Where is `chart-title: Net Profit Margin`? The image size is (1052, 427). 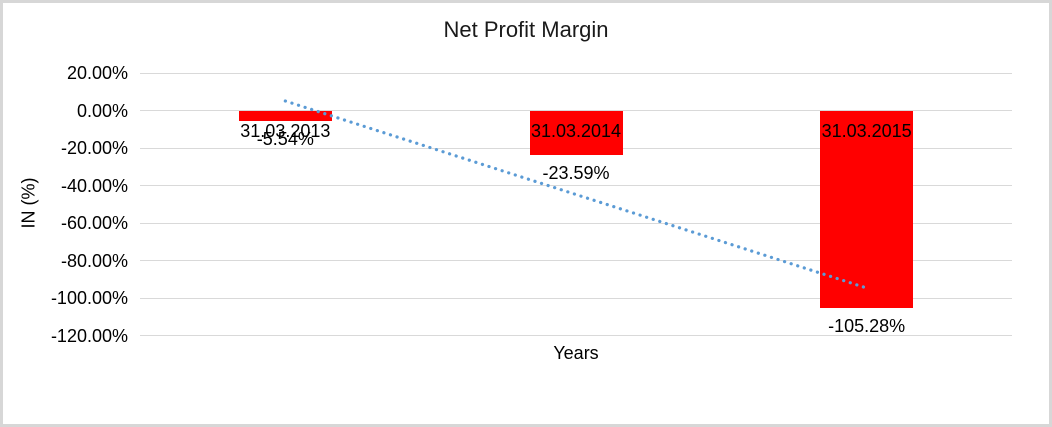
chart-title: Net Profit Margin is located at coordinates (526, 29).